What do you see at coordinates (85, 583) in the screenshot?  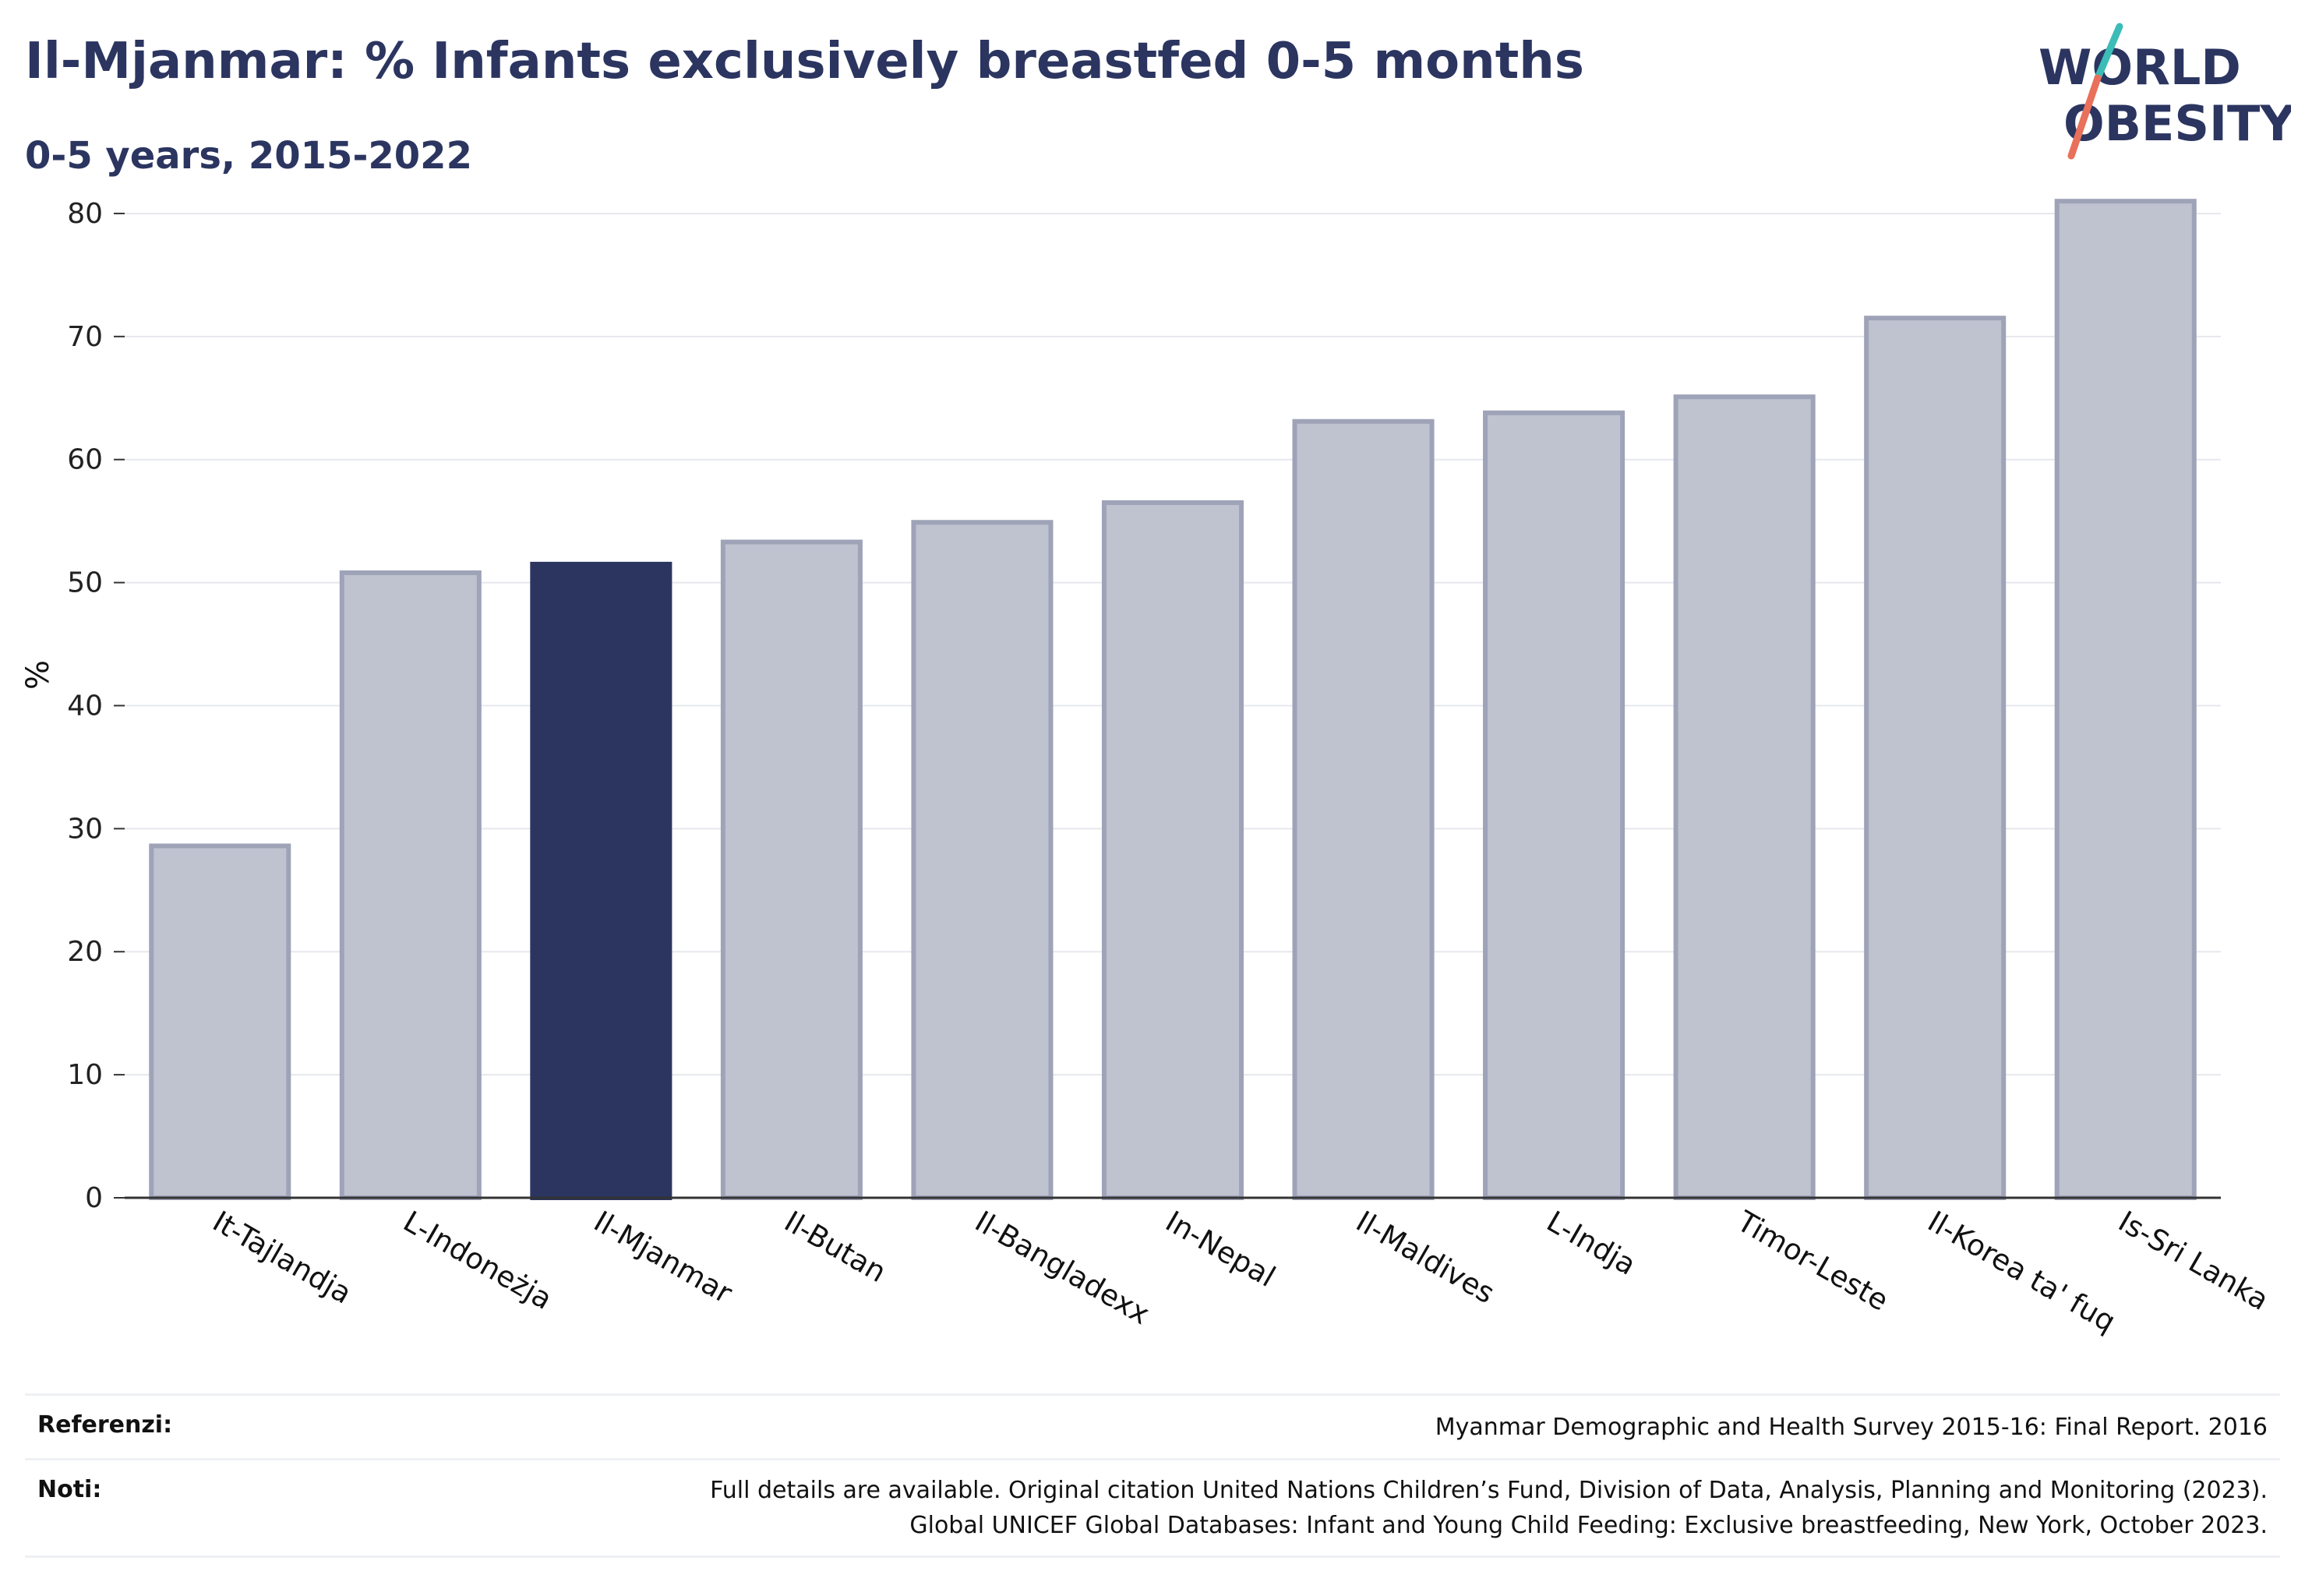 I see `y-tick-label: 50` at bounding box center [85, 583].